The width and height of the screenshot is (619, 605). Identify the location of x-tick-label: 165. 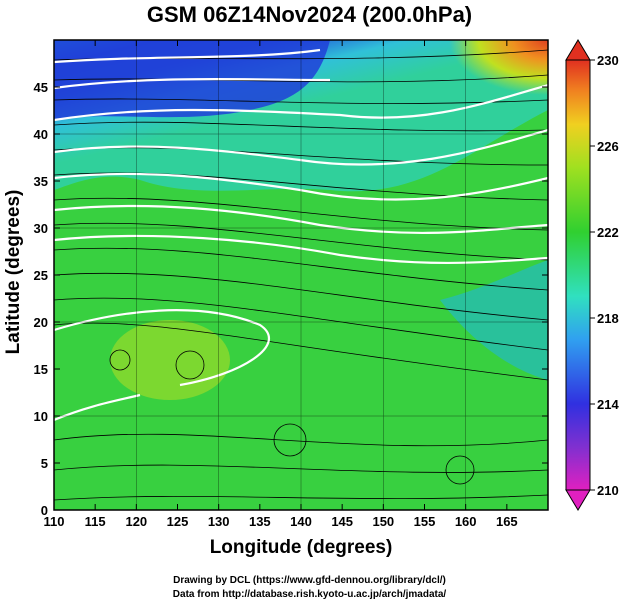
(507, 521).